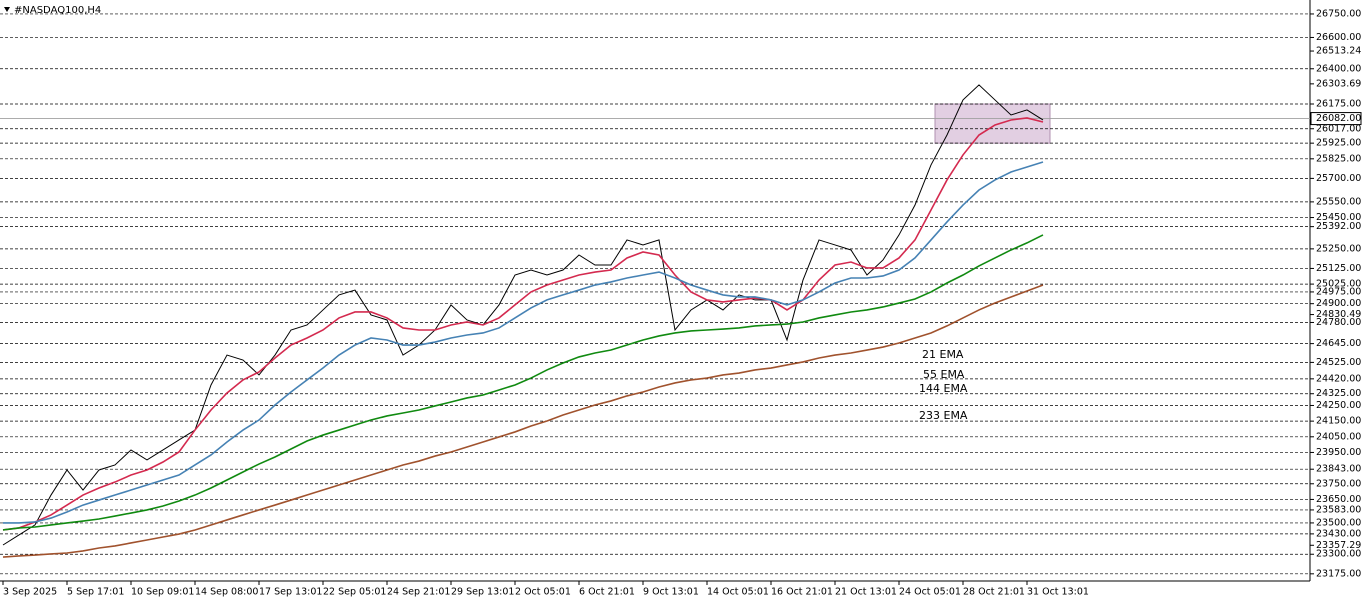 This screenshot has height=603, width=1362. What do you see at coordinates (802, 592) in the screenshot?
I see `x-tick-label: 16 Oct 21:01` at bounding box center [802, 592].